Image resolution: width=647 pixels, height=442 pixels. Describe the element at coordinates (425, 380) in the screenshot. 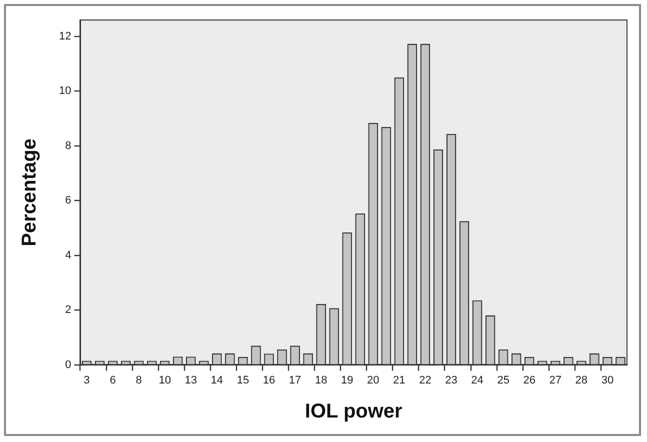

I see `x-tick-label: 22` at that location.